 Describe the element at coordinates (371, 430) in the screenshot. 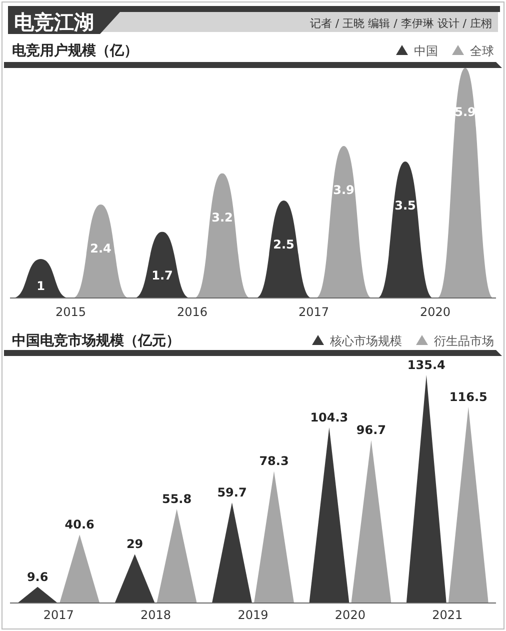

I see `data-label: 96.7` at that location.